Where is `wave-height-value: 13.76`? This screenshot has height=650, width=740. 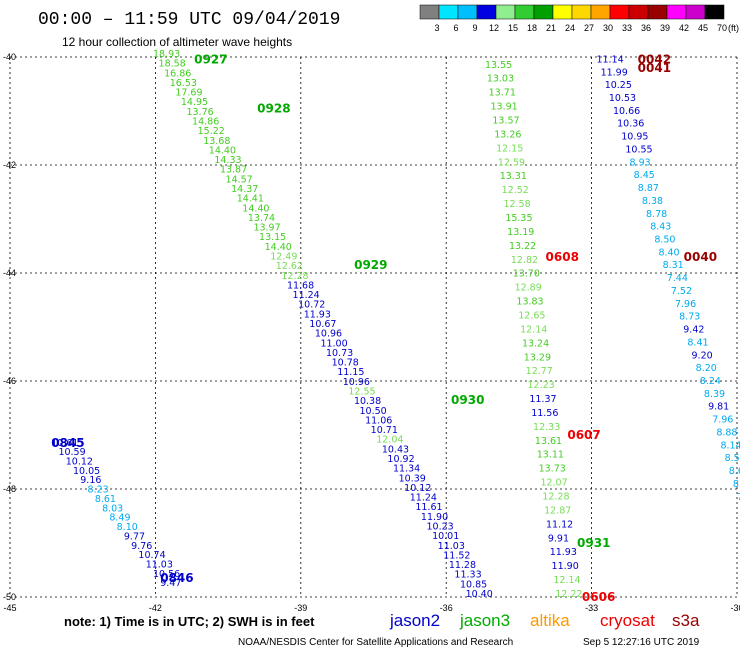 wave-height-value: 13.76 is located at coordinates (199, 112).